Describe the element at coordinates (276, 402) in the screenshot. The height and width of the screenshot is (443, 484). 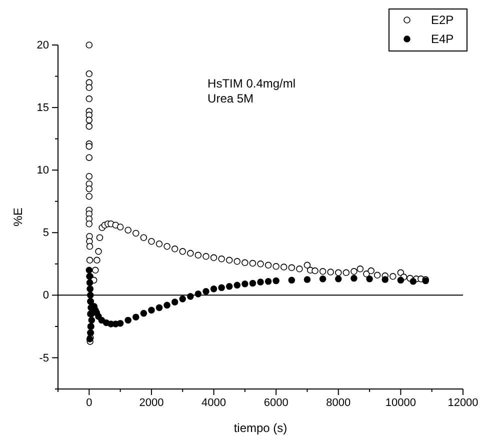
I see `x-tick-label: 6000` at that location.